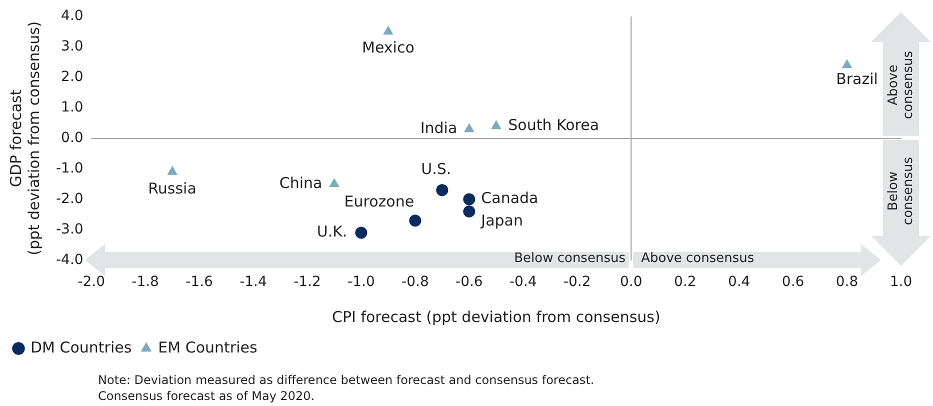  Describe the element at coordinates (300, 183) in the screenshot. I see `annotation: China` at that location.